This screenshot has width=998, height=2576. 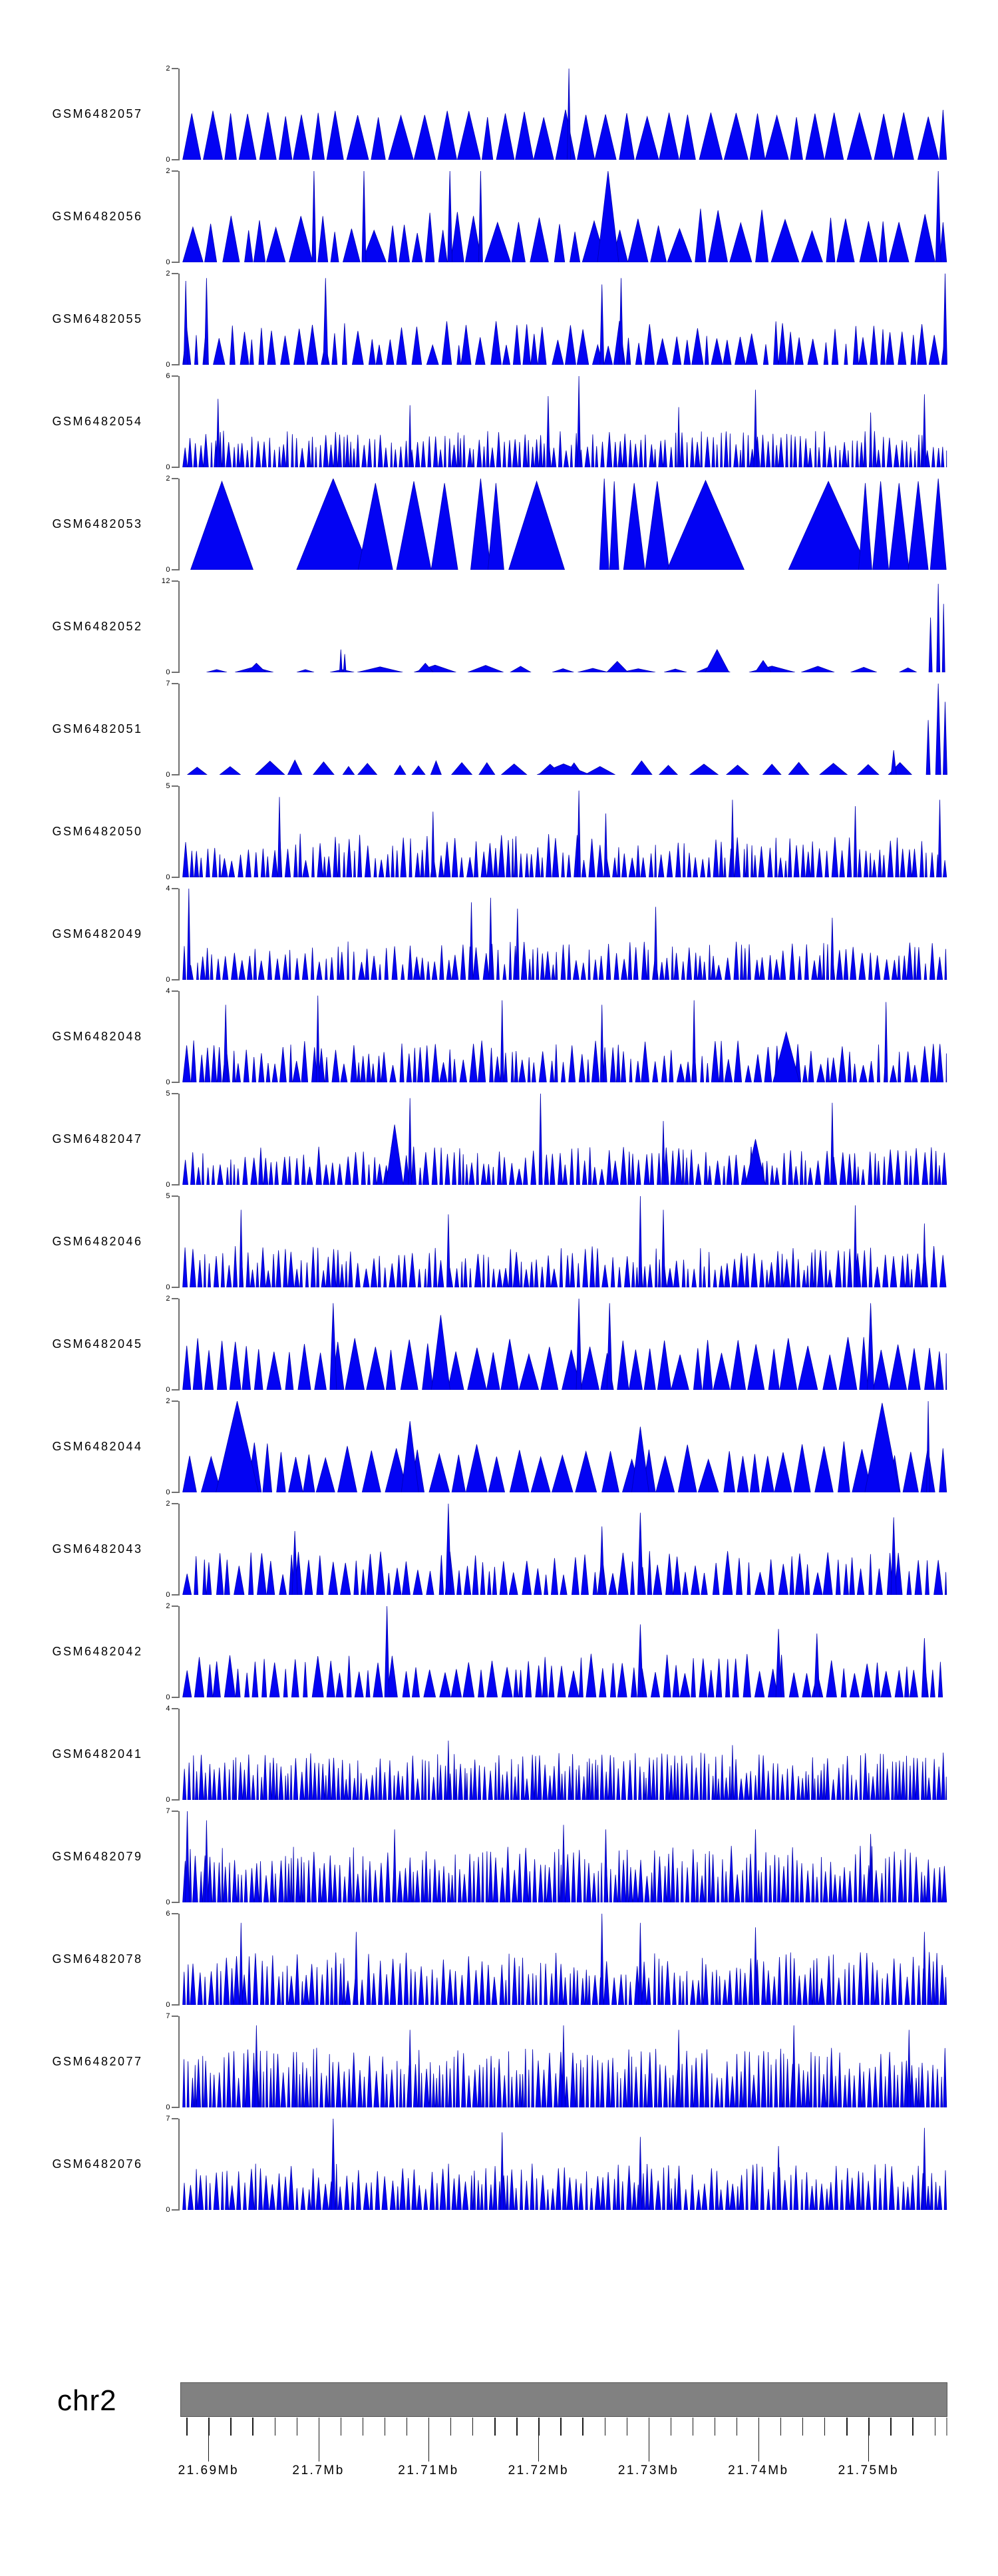 What do you see at coordinates (428, 2470) in the screenshot?
I see `ruler-tick-label: 21.71Mb` at bounding box center [428, 2470].